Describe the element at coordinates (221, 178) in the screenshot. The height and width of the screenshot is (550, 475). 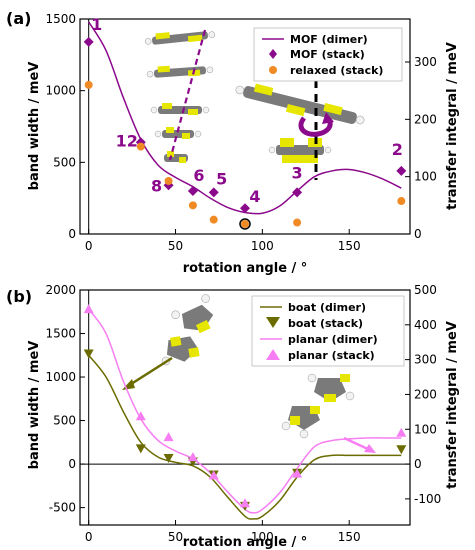
I see `point-number-label: 5` at that location.